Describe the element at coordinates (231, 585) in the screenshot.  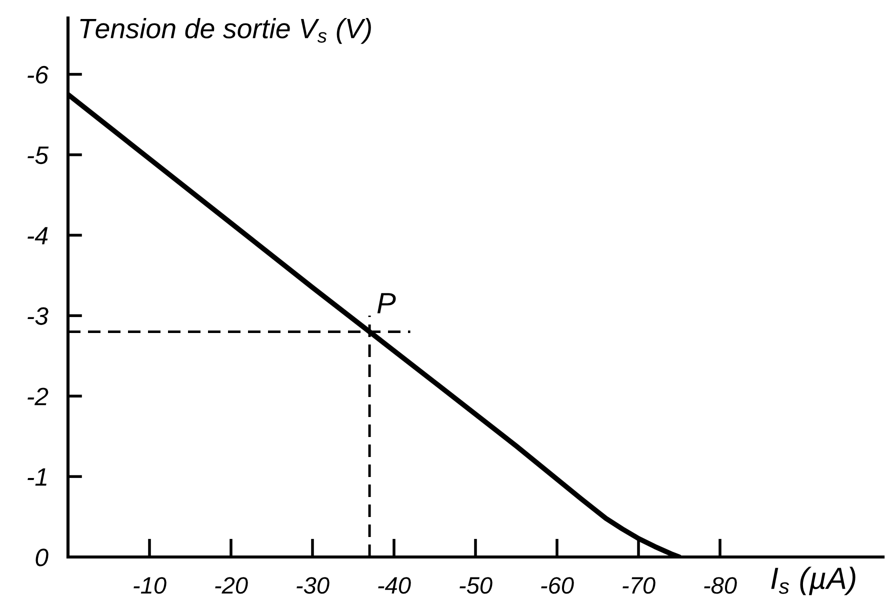
I see `x-tick-label: -20` at that location.